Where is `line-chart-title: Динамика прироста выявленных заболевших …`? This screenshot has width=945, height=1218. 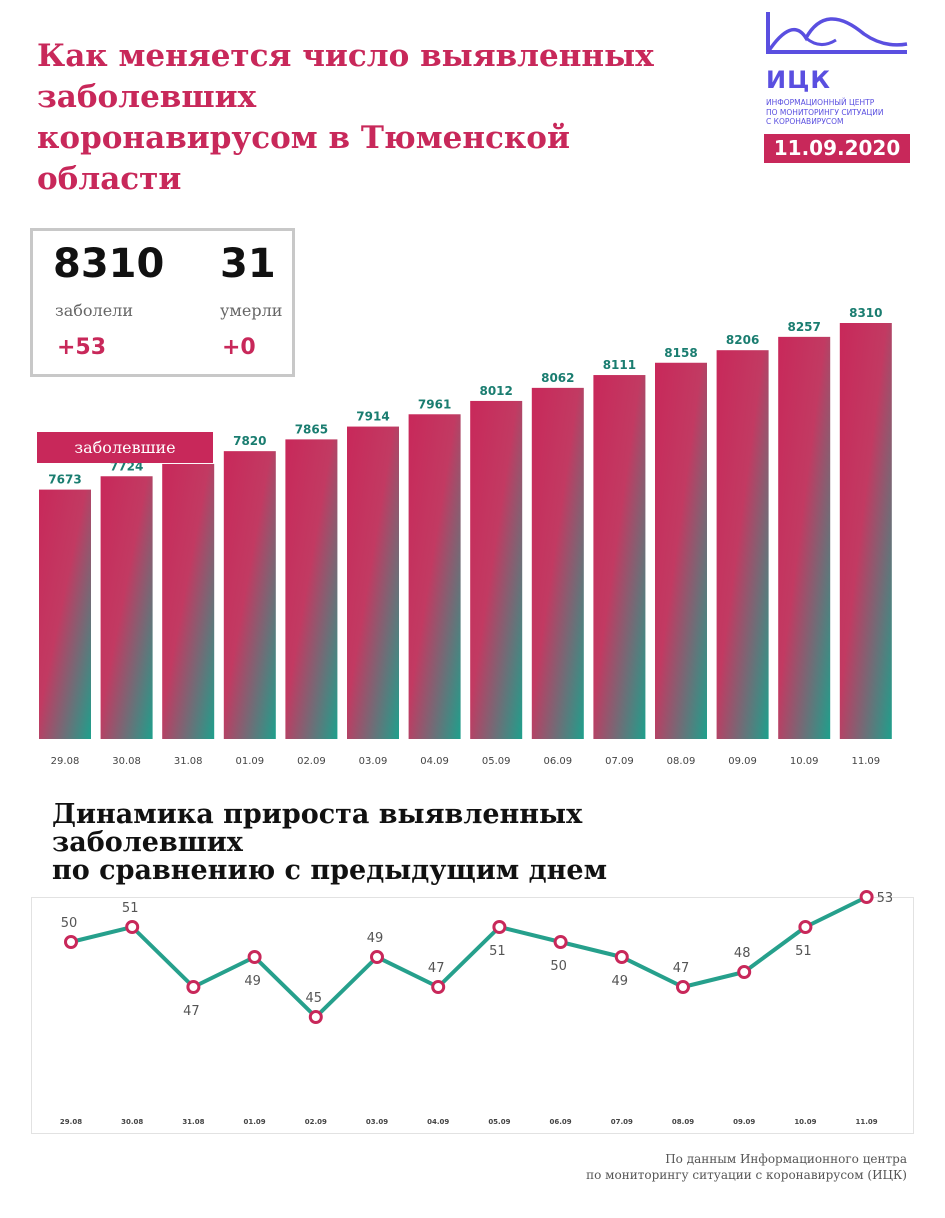 line-chart-title: Динамика прироста выявленных заболевших … is located at coordinates (330, 842).